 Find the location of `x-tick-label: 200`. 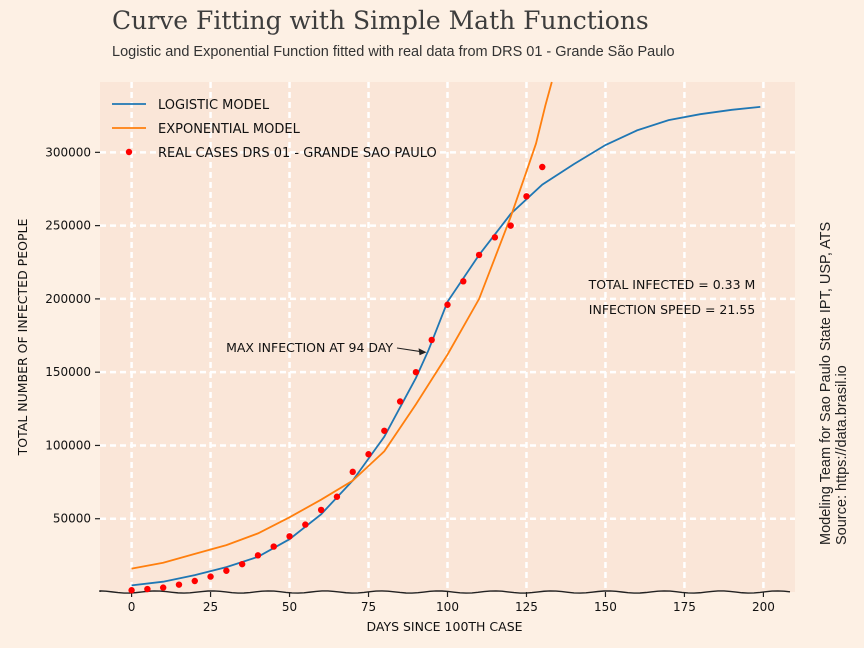

x-tick-label: 200 is located at coordinates (763, 607).